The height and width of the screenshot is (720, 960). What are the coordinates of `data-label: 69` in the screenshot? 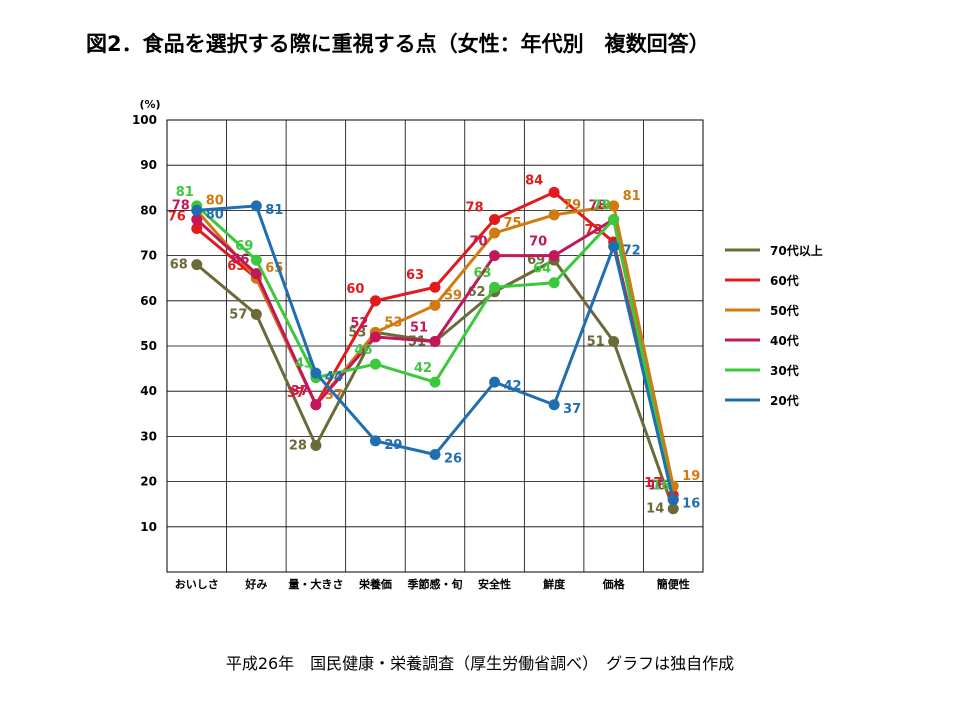 It's located at (244, 246).